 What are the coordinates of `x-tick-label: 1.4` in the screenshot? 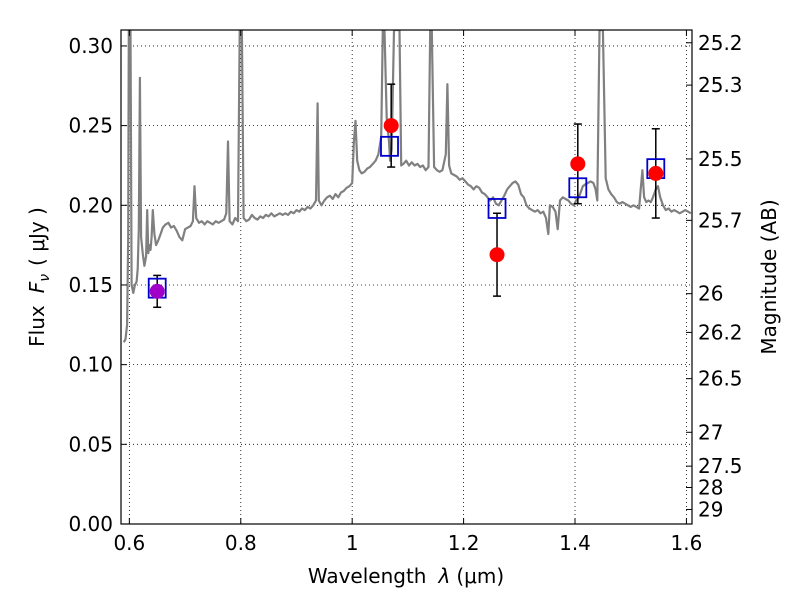 It's located at (575, 543).